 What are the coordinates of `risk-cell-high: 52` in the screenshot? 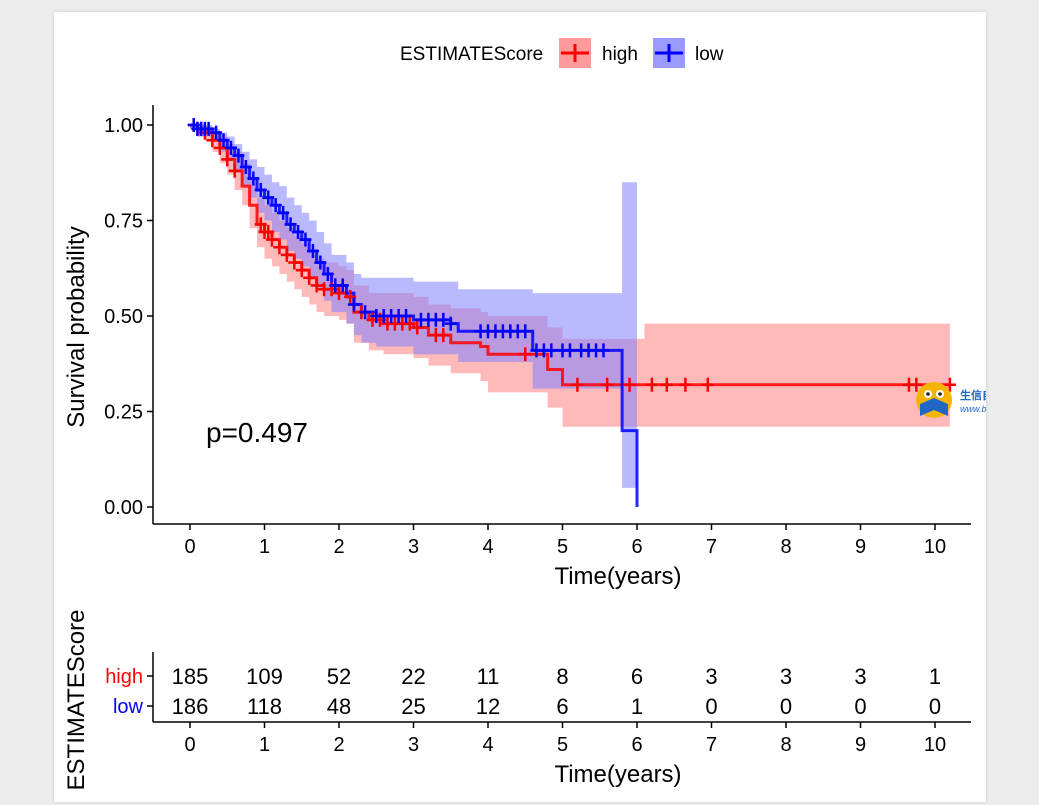 It's located at (339, 676).